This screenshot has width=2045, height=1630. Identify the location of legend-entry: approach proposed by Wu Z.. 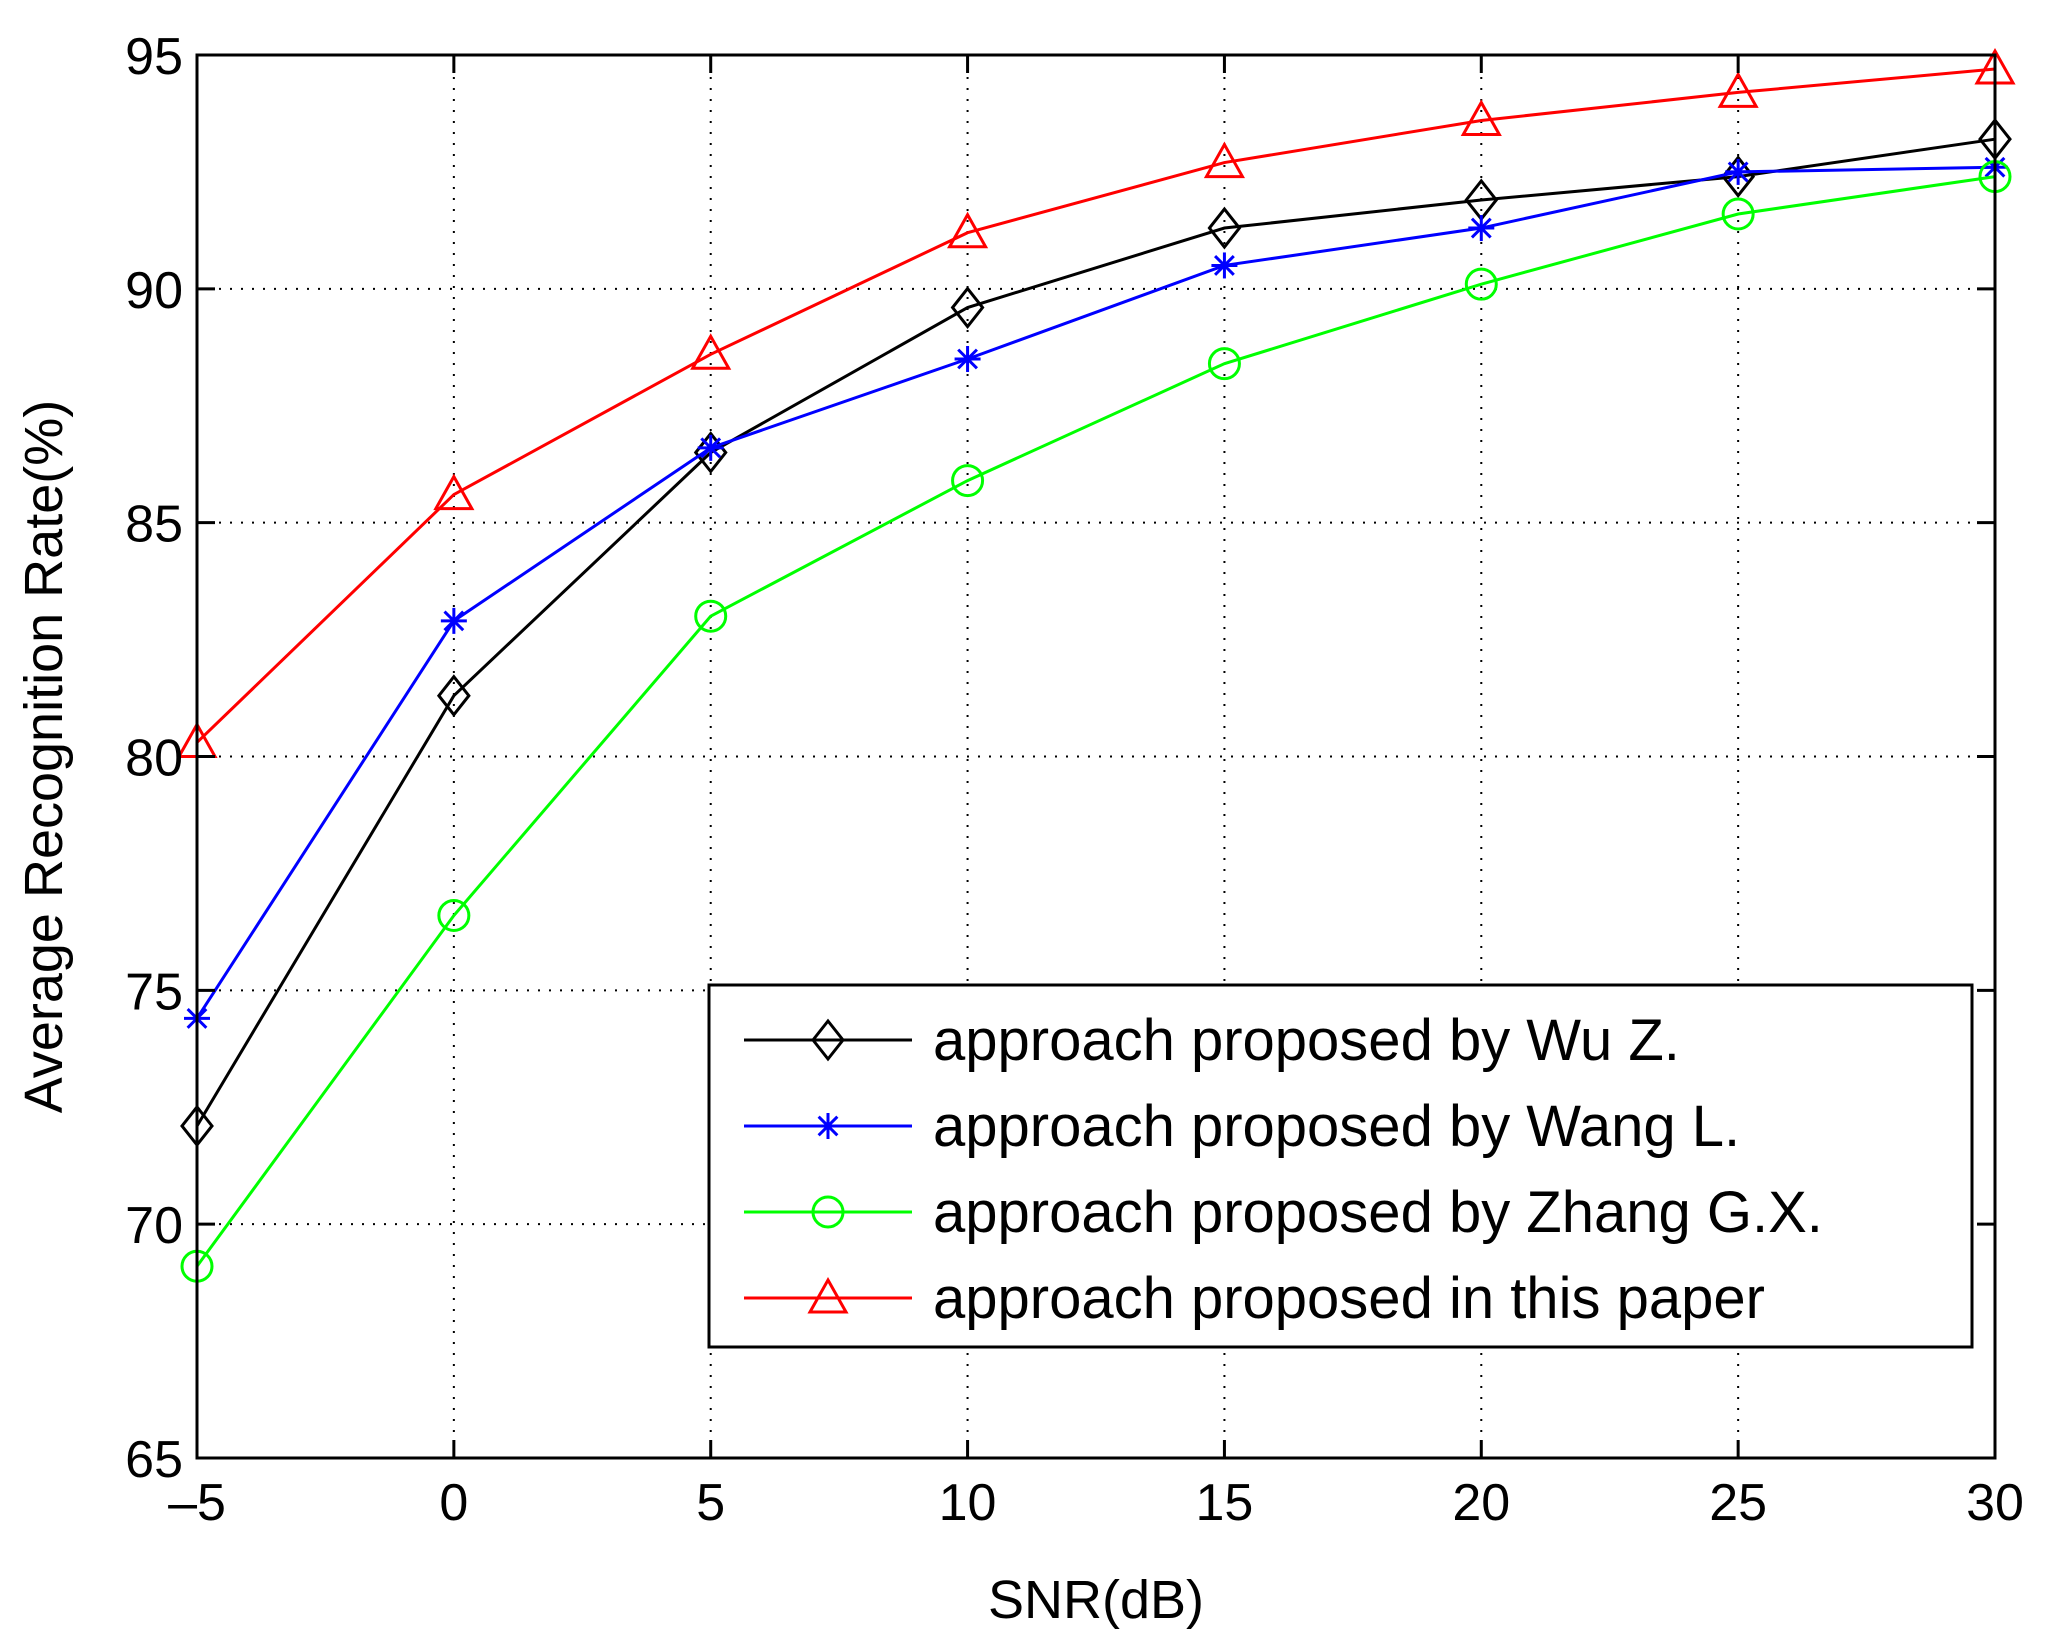
(1212, 1040).